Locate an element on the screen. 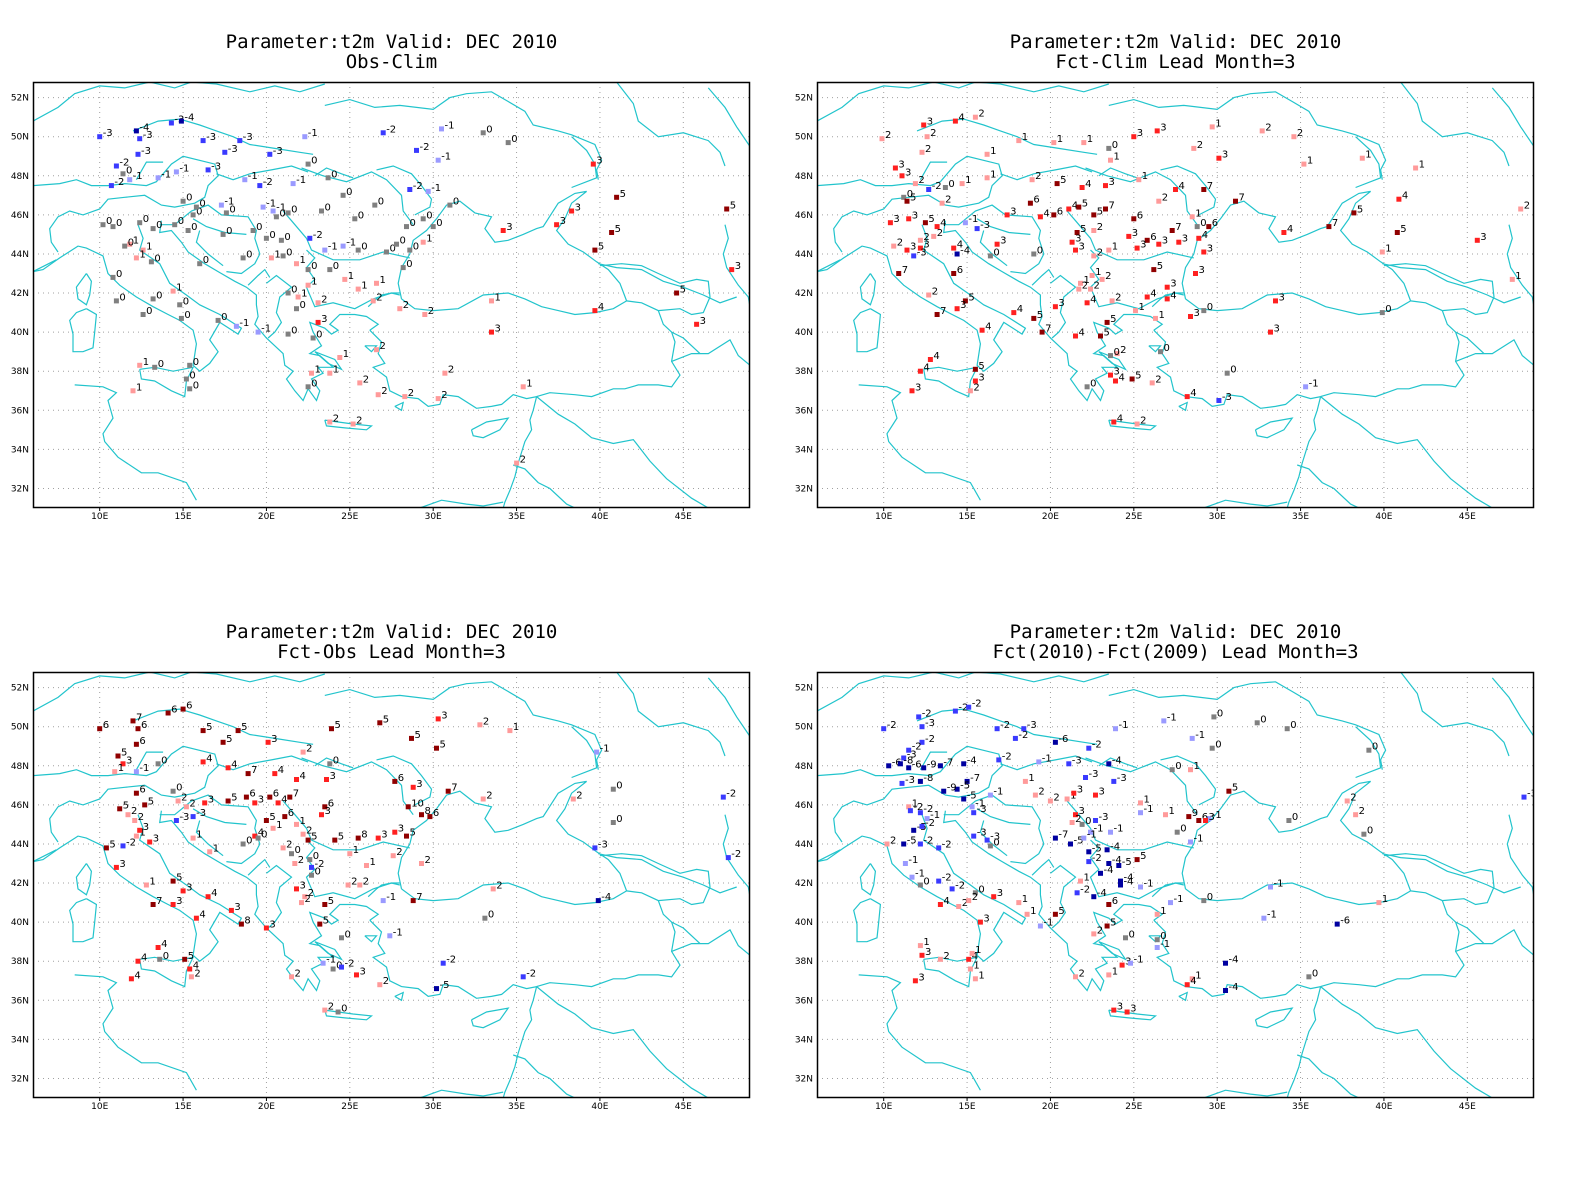  station-value: 3 is located at coordinates (1282, 297).